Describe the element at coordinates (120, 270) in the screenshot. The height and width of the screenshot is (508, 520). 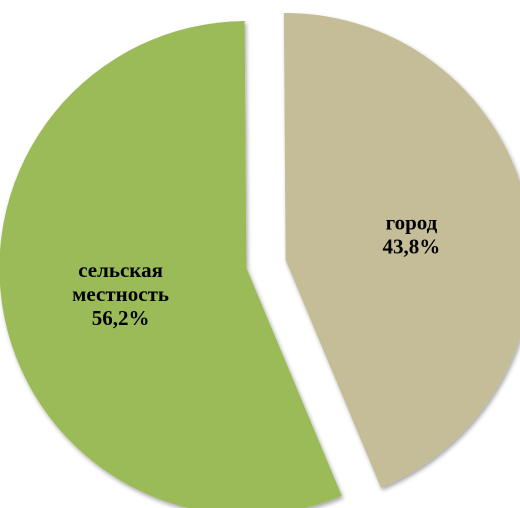
I see `slice-category-label: сельская` at that location.